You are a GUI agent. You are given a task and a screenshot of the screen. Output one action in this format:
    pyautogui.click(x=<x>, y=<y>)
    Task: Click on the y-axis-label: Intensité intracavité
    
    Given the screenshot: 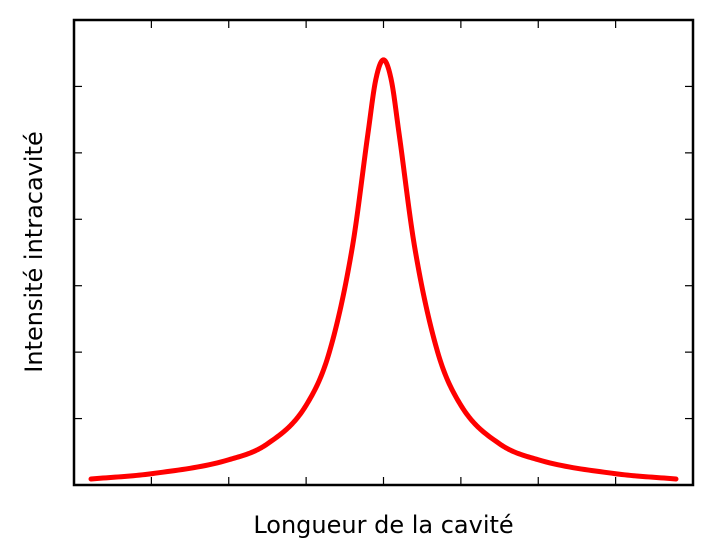 What is the action you would take?
    pyautogui.click(x=34, y=251)
    